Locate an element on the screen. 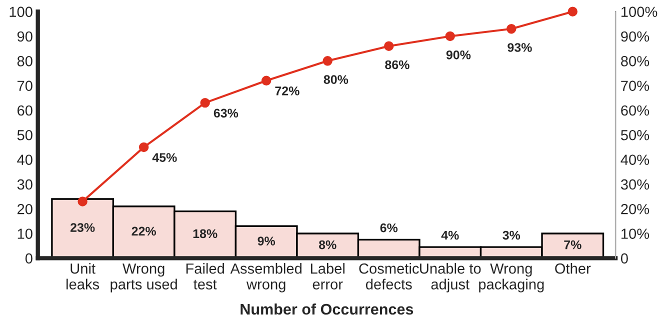 This screenshot has width=664, height=331. x-tick-label: Unit leaks is located at coordinates (83, 276).